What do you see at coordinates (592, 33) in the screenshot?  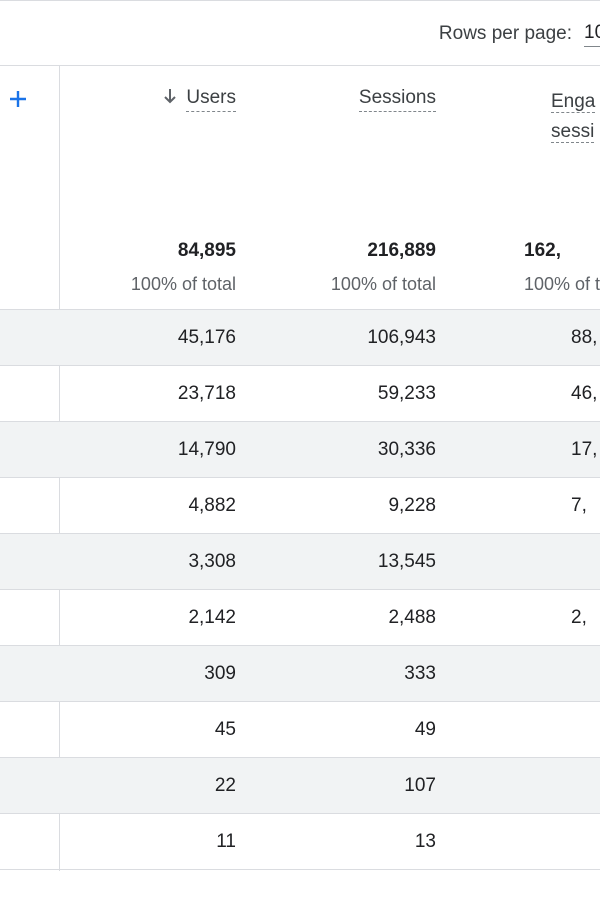 I see `rows-per-page-select: 10` at bounding box center [592, 33].